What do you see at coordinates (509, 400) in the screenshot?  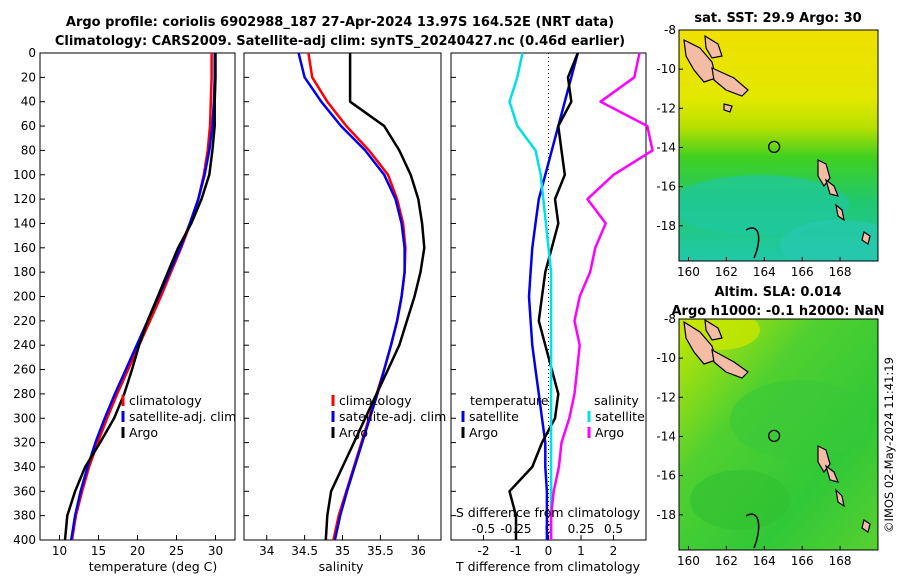 I see `legend-temperature-title: temperature` at bounding box center [509, 400].